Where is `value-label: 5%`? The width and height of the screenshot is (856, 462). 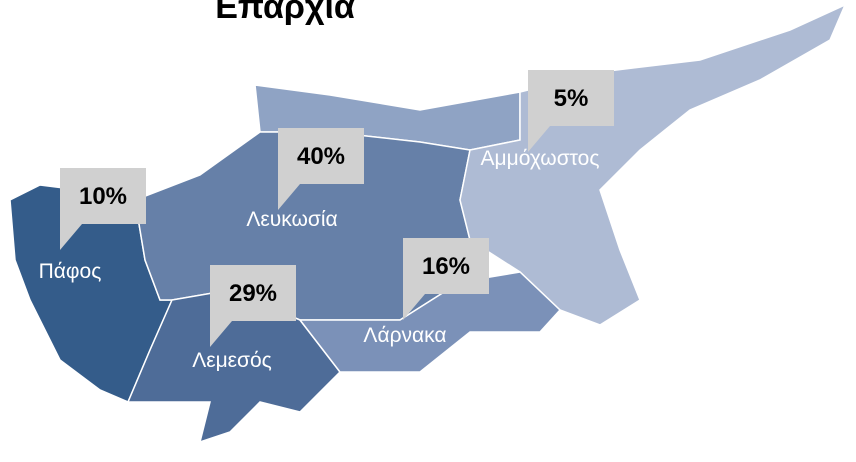
value-label: 5% is located at coordinates (571, 98).